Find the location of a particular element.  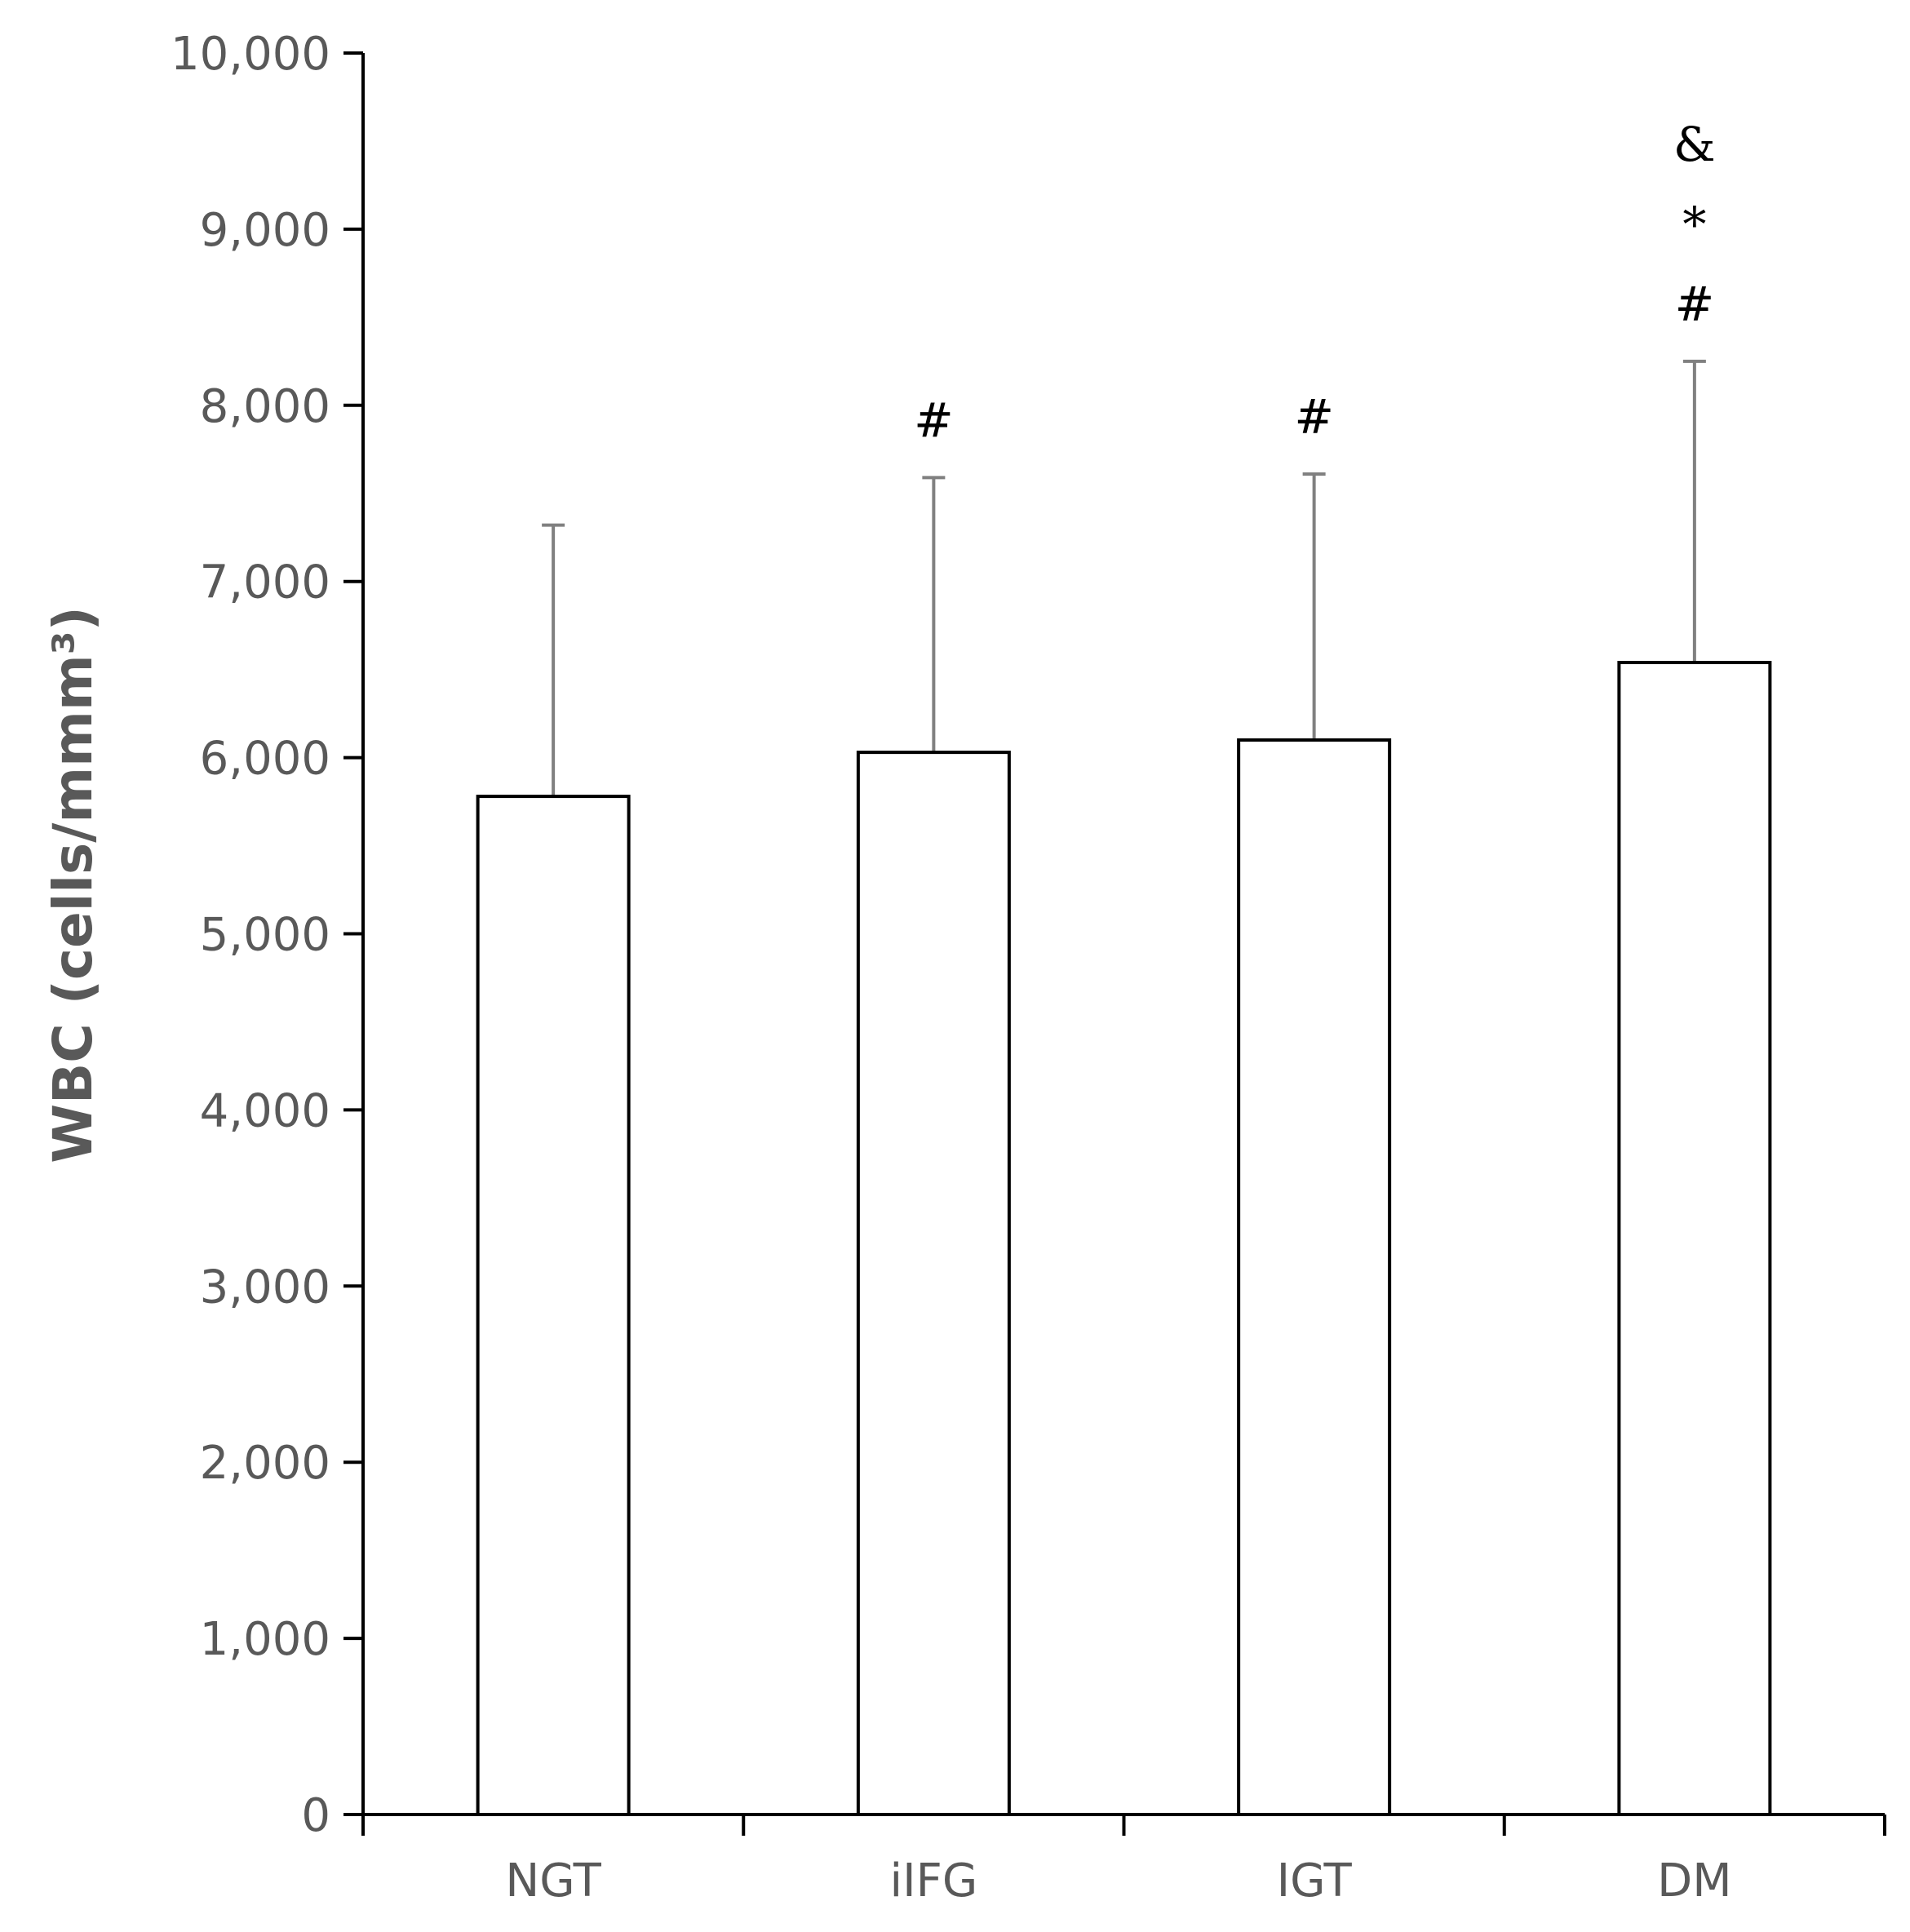

y-tick-label: 8,000 is located at coordinates (265, 407).